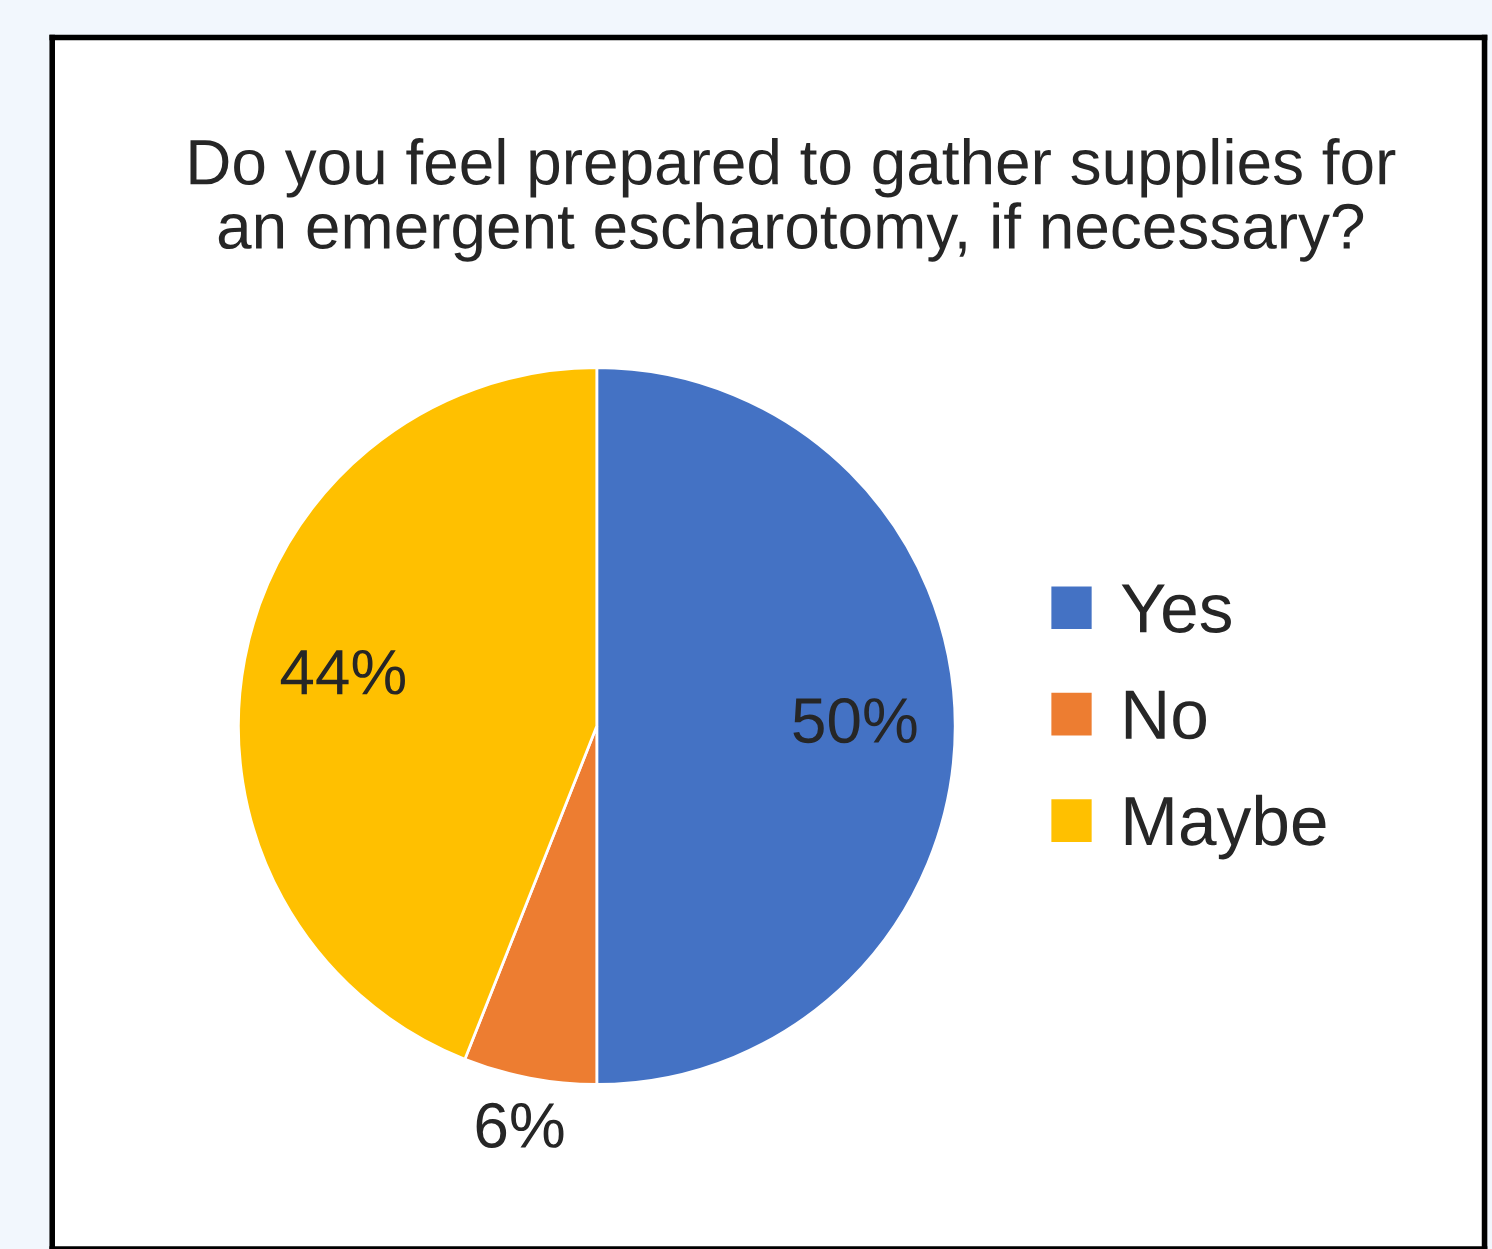  Describe the element at coordinates (1176, 608) in the screenshot. I see `legend-label: Yes` at that location.